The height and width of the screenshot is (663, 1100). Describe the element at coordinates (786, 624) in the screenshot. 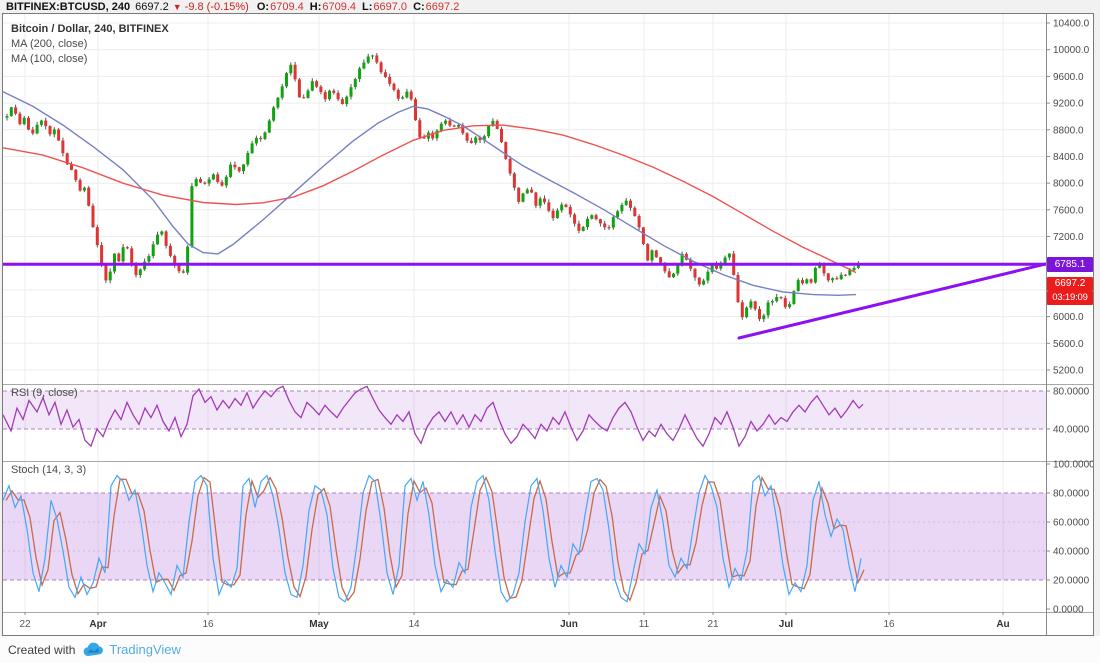

I see `svg-text: Jul` at that location.